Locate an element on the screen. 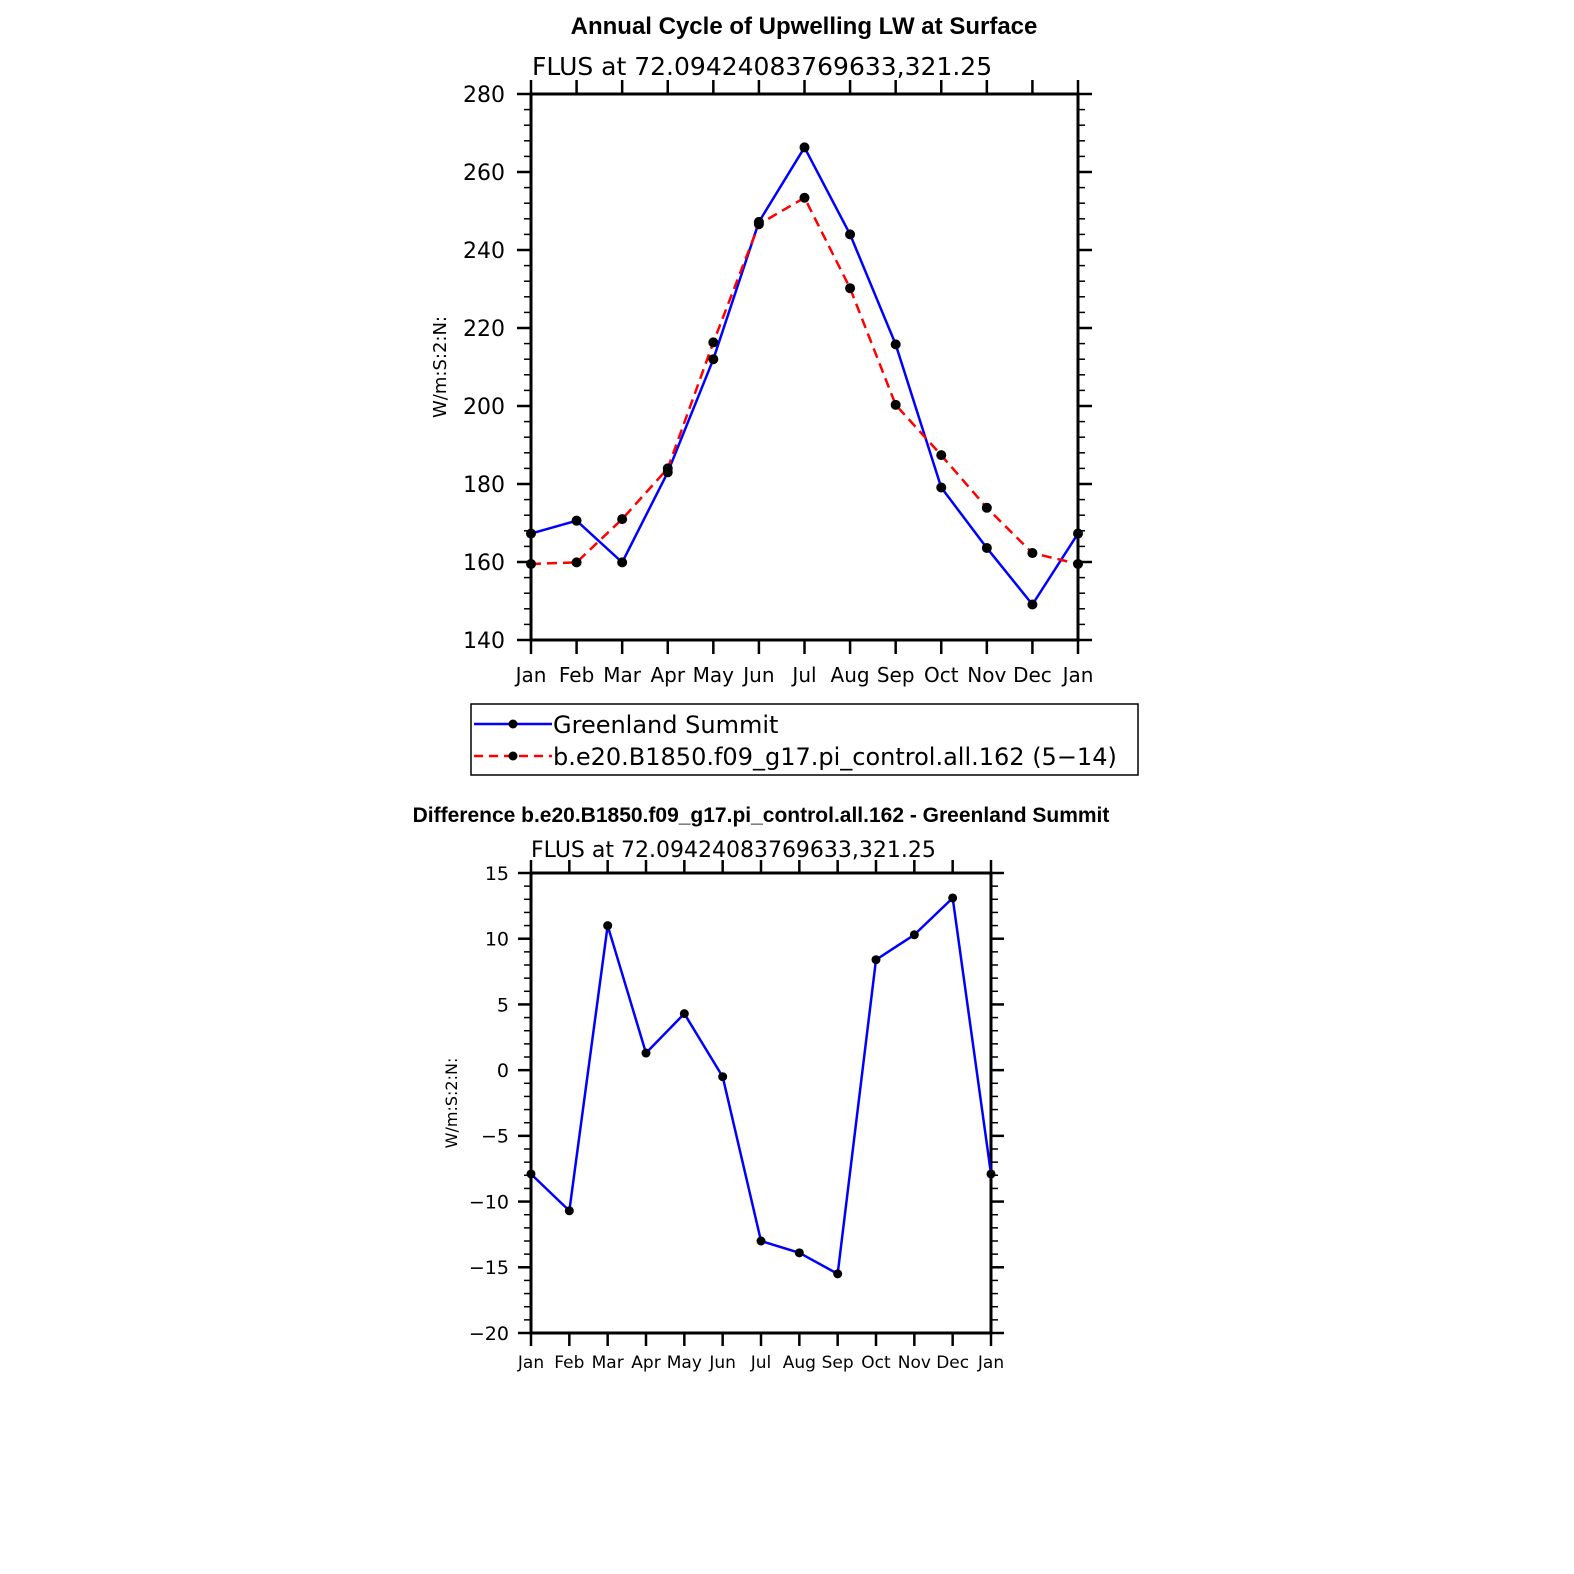 The image size is (1574, 1574). y-tick-label: 0 is located at coordinates (503, 1071).